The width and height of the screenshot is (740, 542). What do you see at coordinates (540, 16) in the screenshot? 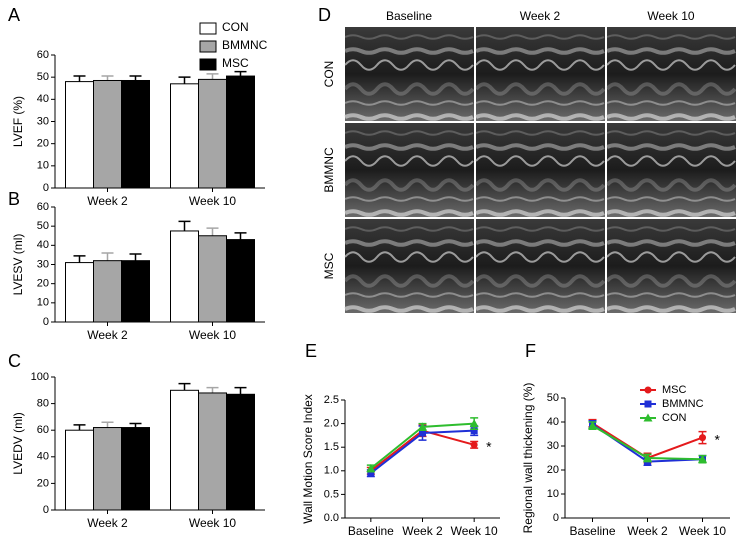
I see `column-label: Week 2` at bounding box center [540, 16].